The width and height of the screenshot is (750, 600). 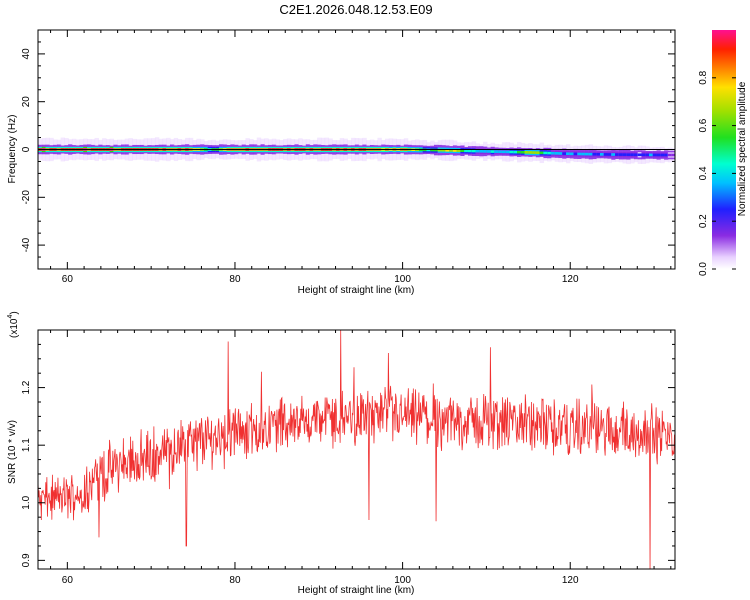 I want to click on colorbar-tick-label: 0.8, so click(x=703, y=77).